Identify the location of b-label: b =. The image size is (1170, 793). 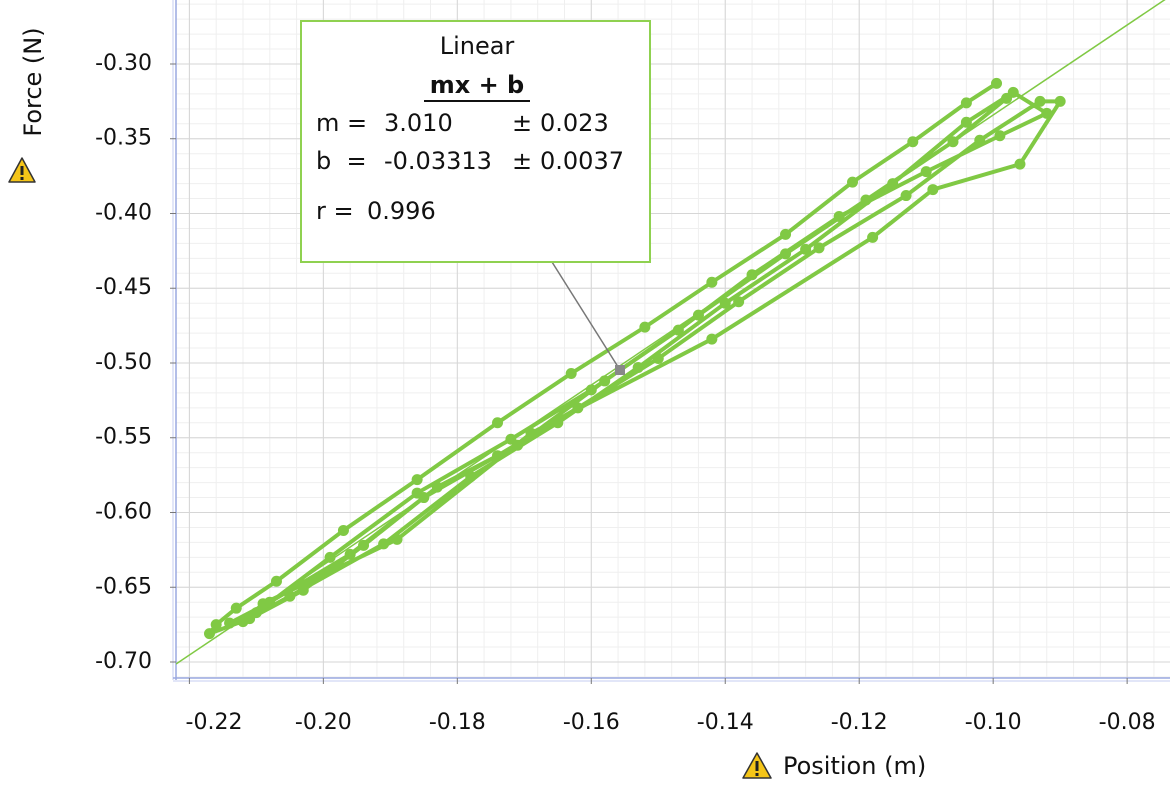
(341, 161).